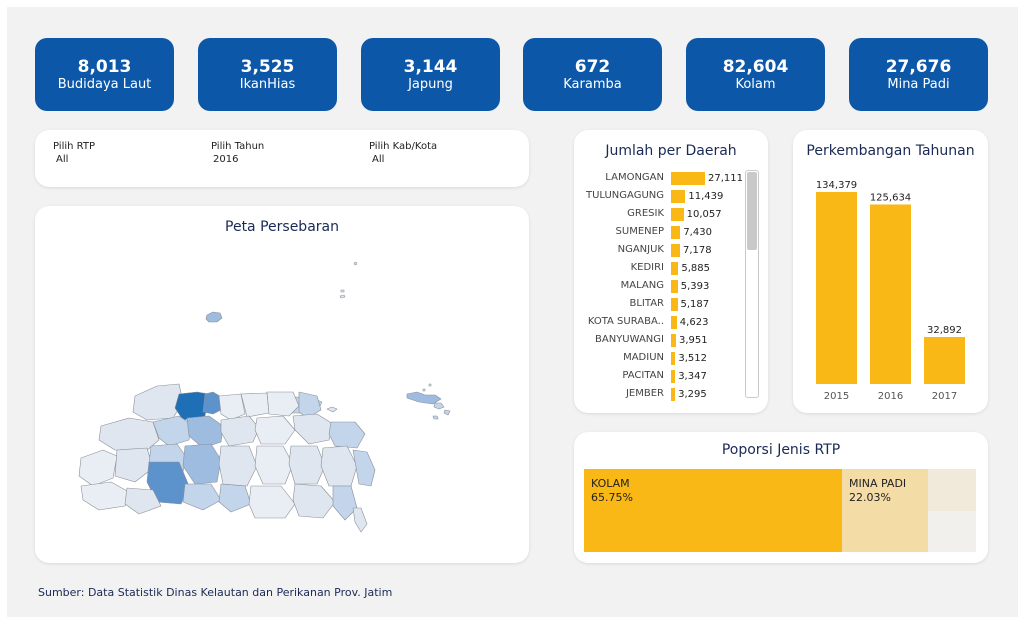 The width and height of the screenshot is (1024, 622). What do you see at coordinates (885, 510) in the screenshot?
I see `treemap-tile-mina-padi: MINA PADI 22.03%` at bounding box center [885, 510].